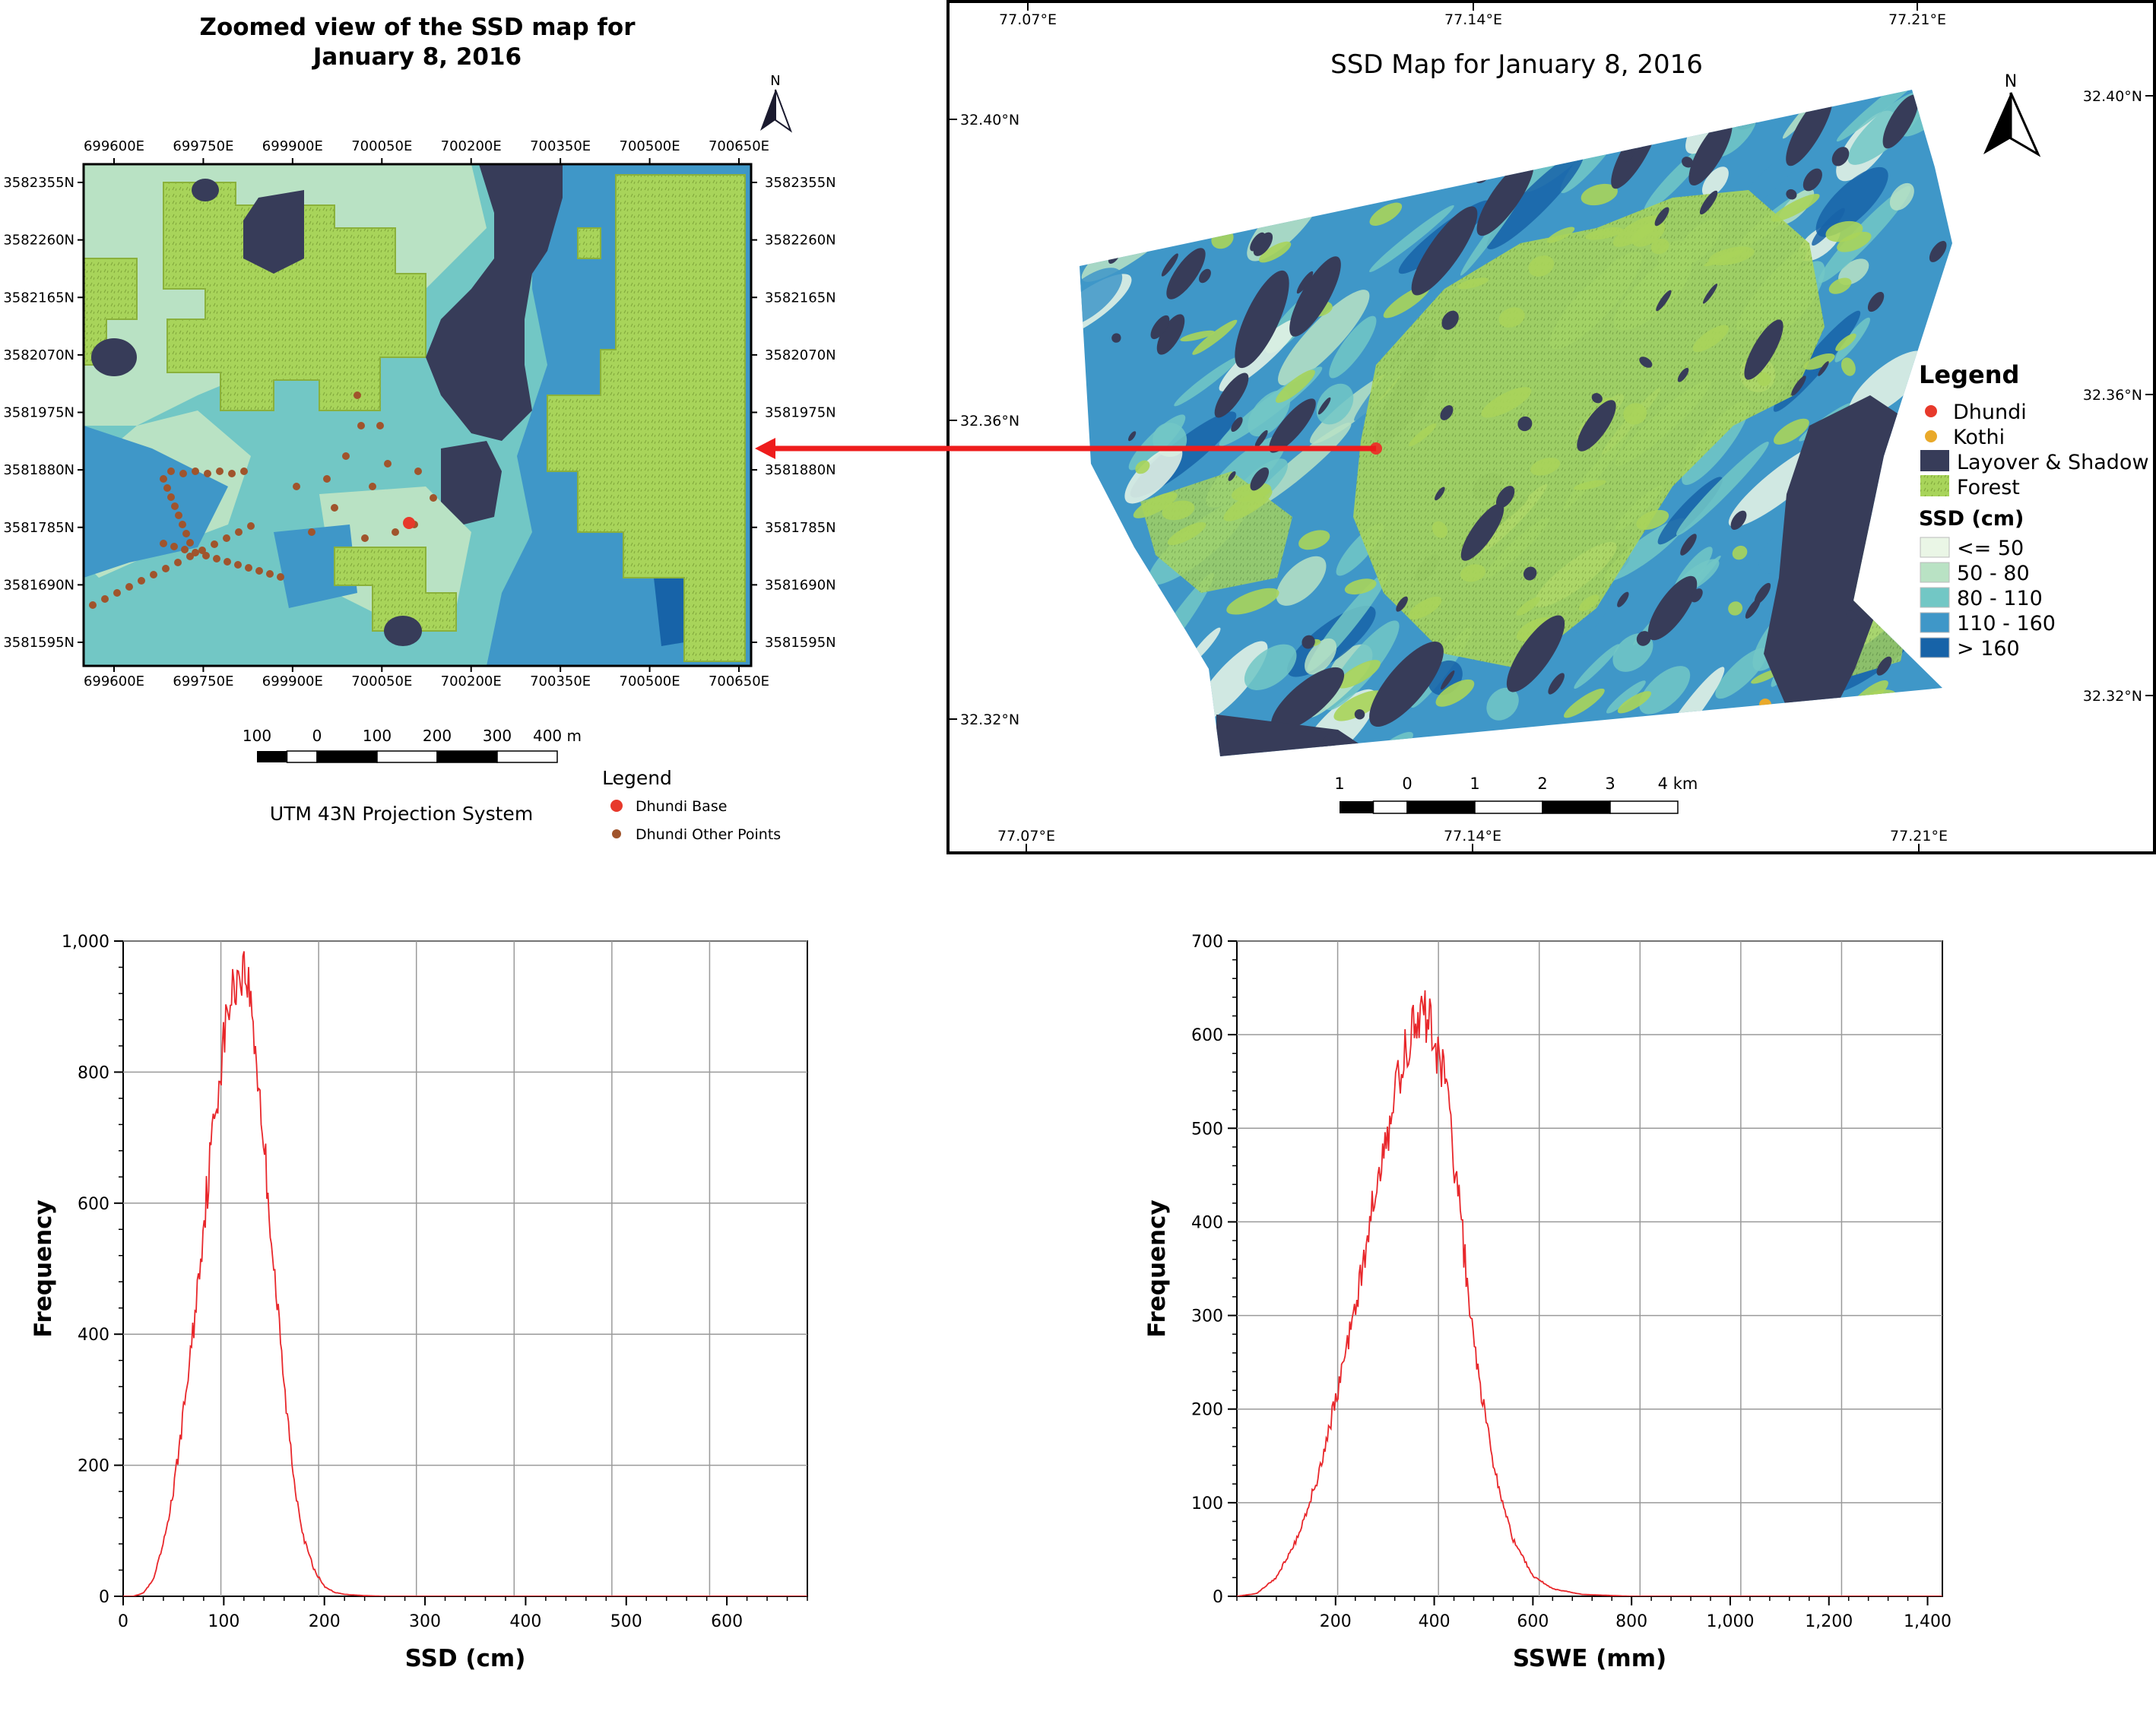  What do you see at coordinates (1935, 547) in the screenshot?
I see `legend-ssd-swatch` at bounding box center [1935, 547].